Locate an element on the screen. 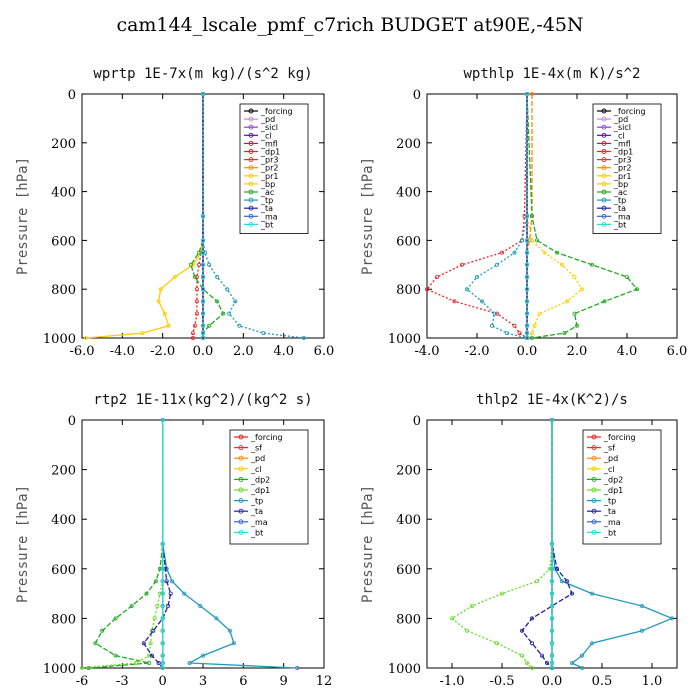  legend-label: _tp is located at coordinates (609, 501).